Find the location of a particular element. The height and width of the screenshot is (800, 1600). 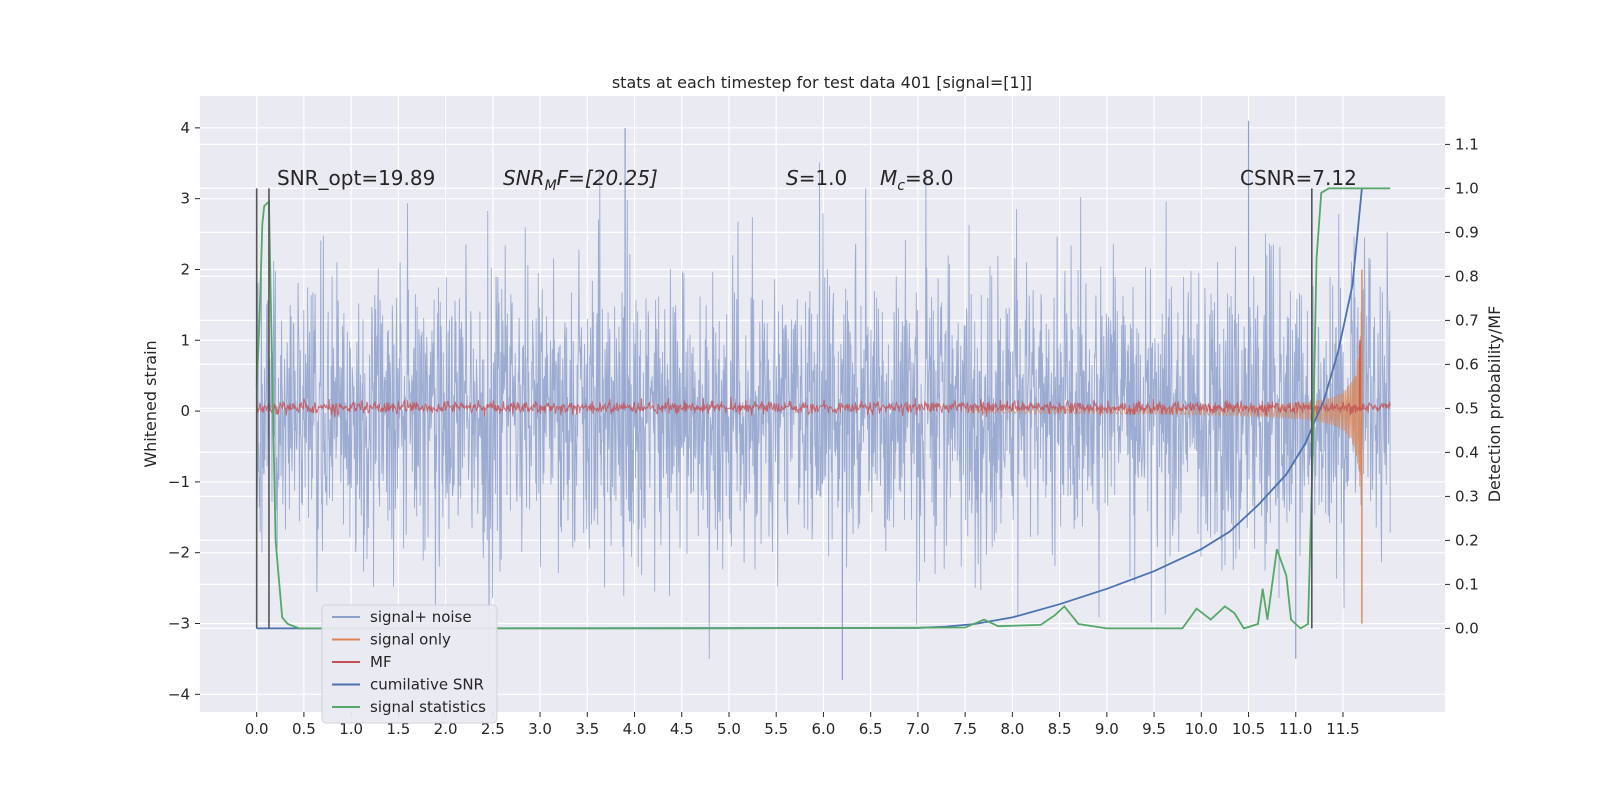

x-tick-label-21: 10.5 is located at coordinates (1248, 729).